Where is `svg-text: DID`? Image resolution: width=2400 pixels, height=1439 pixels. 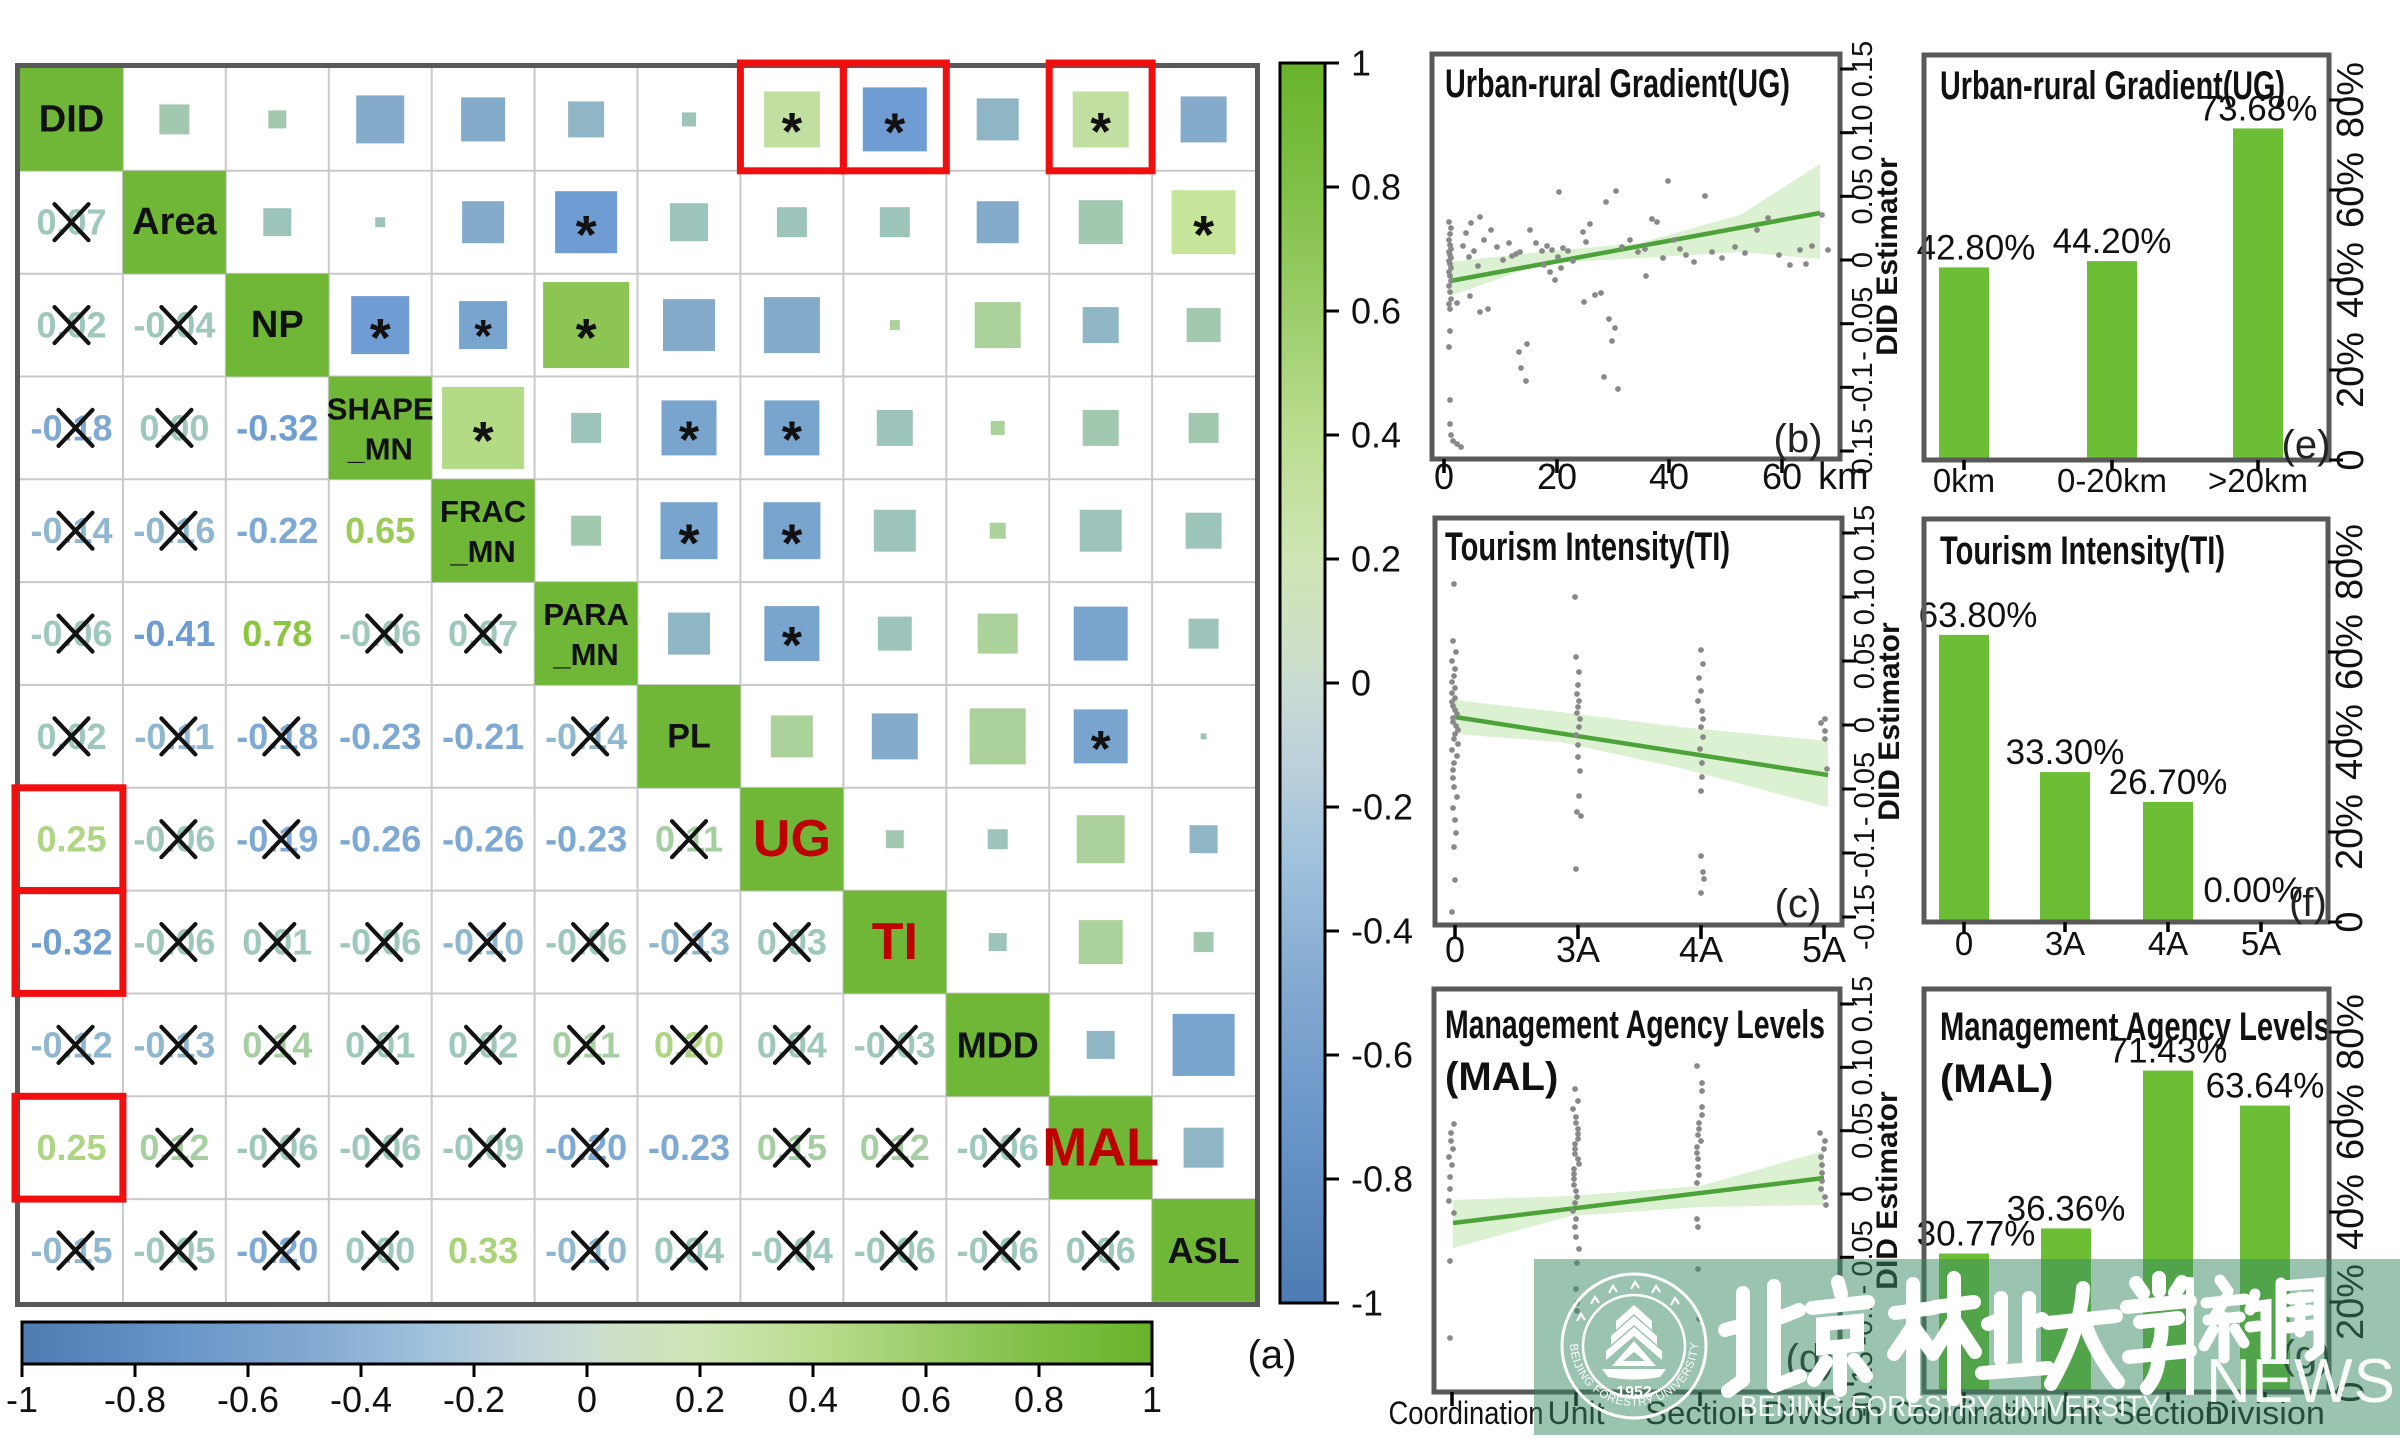 svg-text: DID is located at coordinates (71, 119).